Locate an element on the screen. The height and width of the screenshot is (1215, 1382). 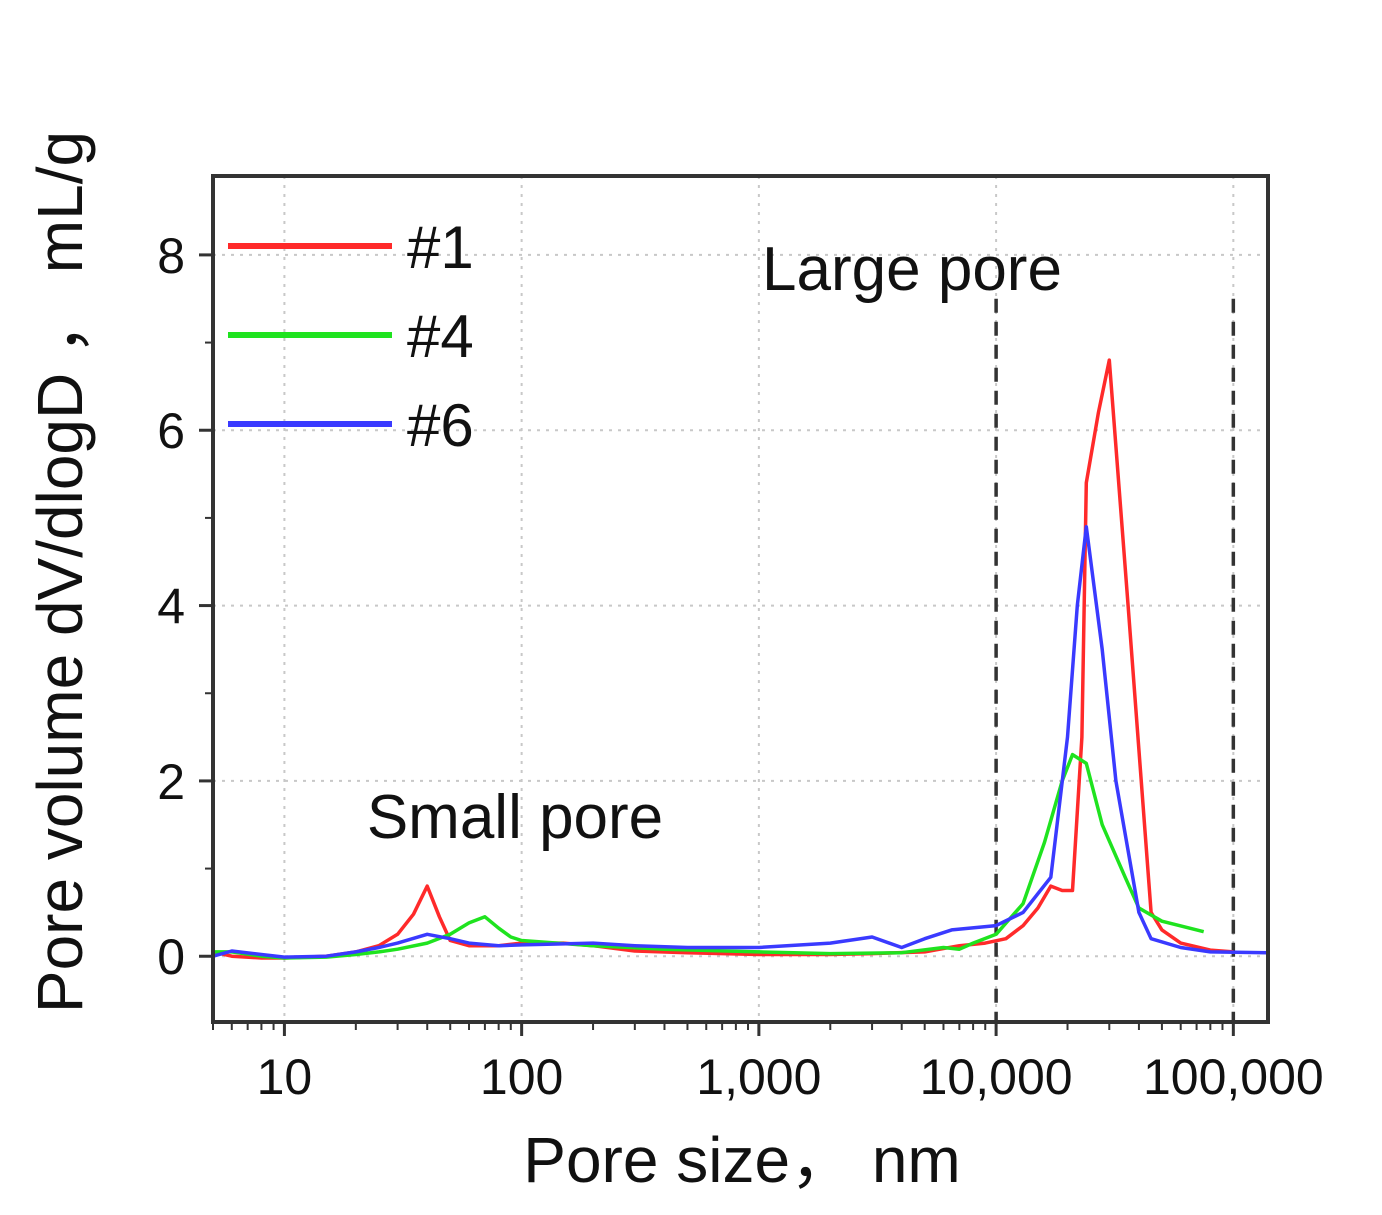
y-tick-label: 8 is located at coordinates (171, 256).